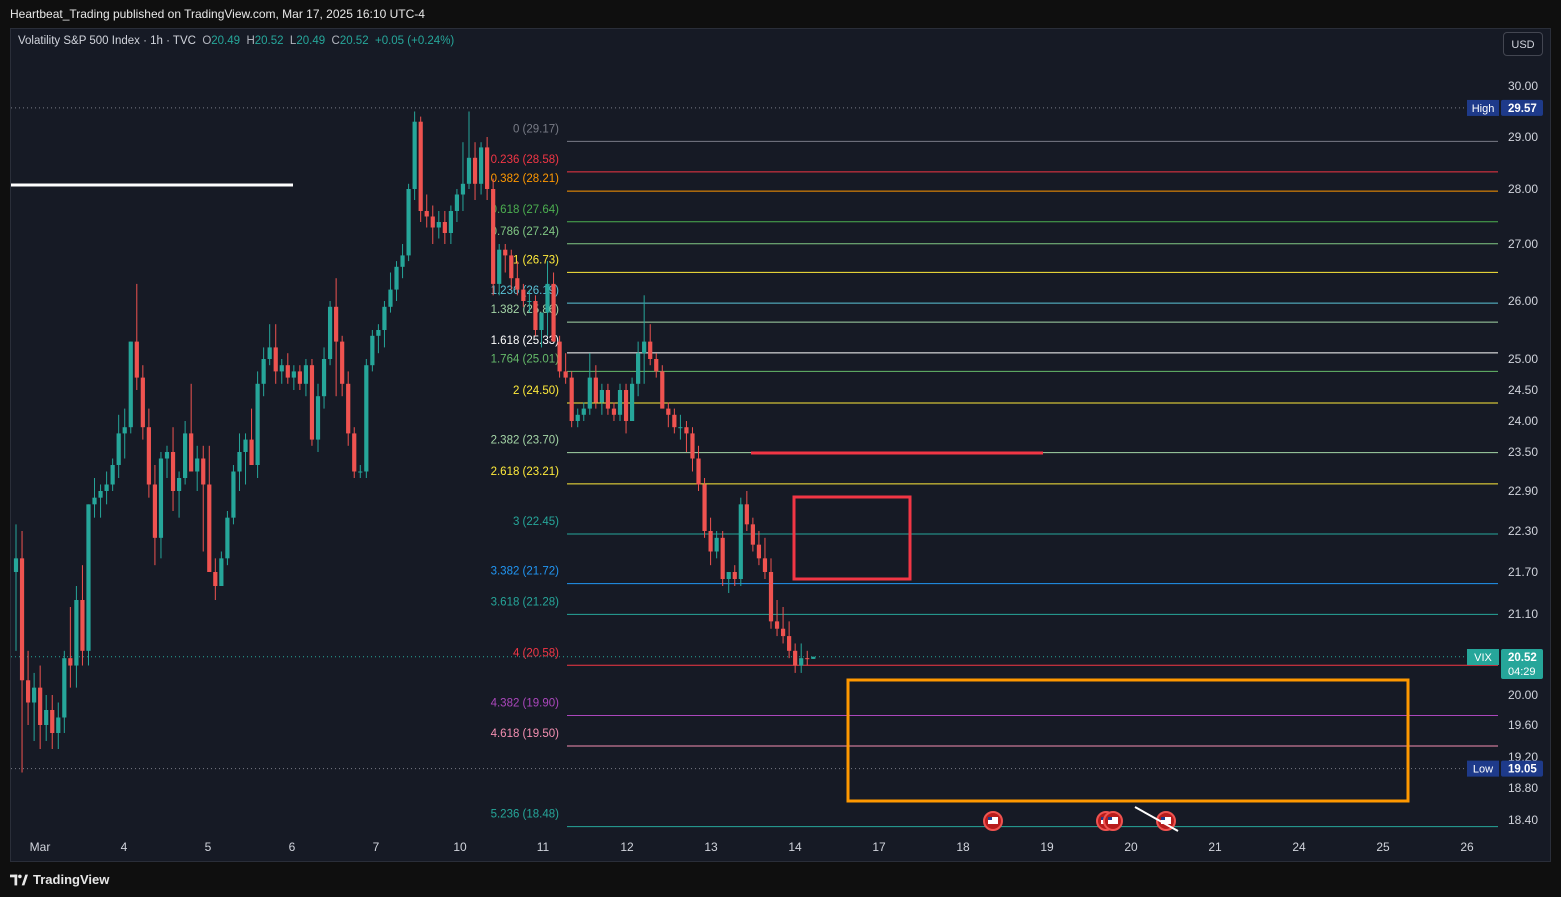 Image resolution: width=1561 pixels, height=897 pixels. I want to click on price-tag-label: Low, so click(1483, 770).